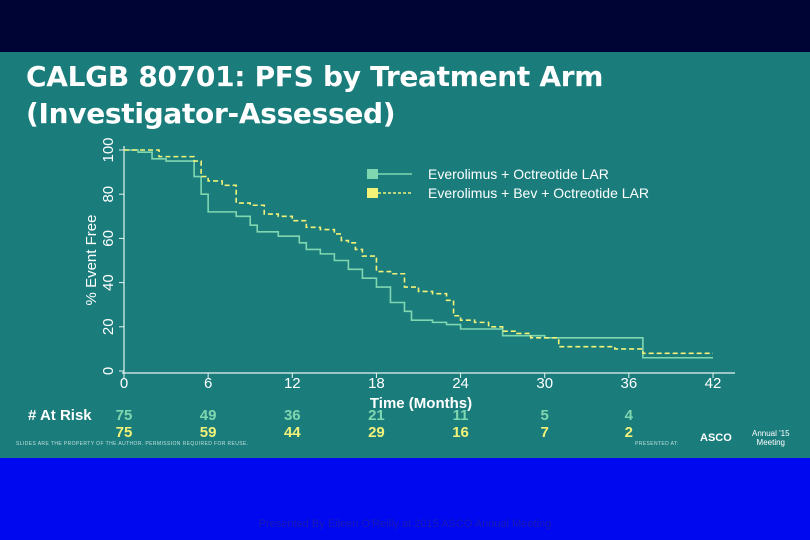 The height and width of the screenshot is (540, 810). Describe the element at coordinates (405, 26) in the screenshot. I see `top-black-bar` at that location.